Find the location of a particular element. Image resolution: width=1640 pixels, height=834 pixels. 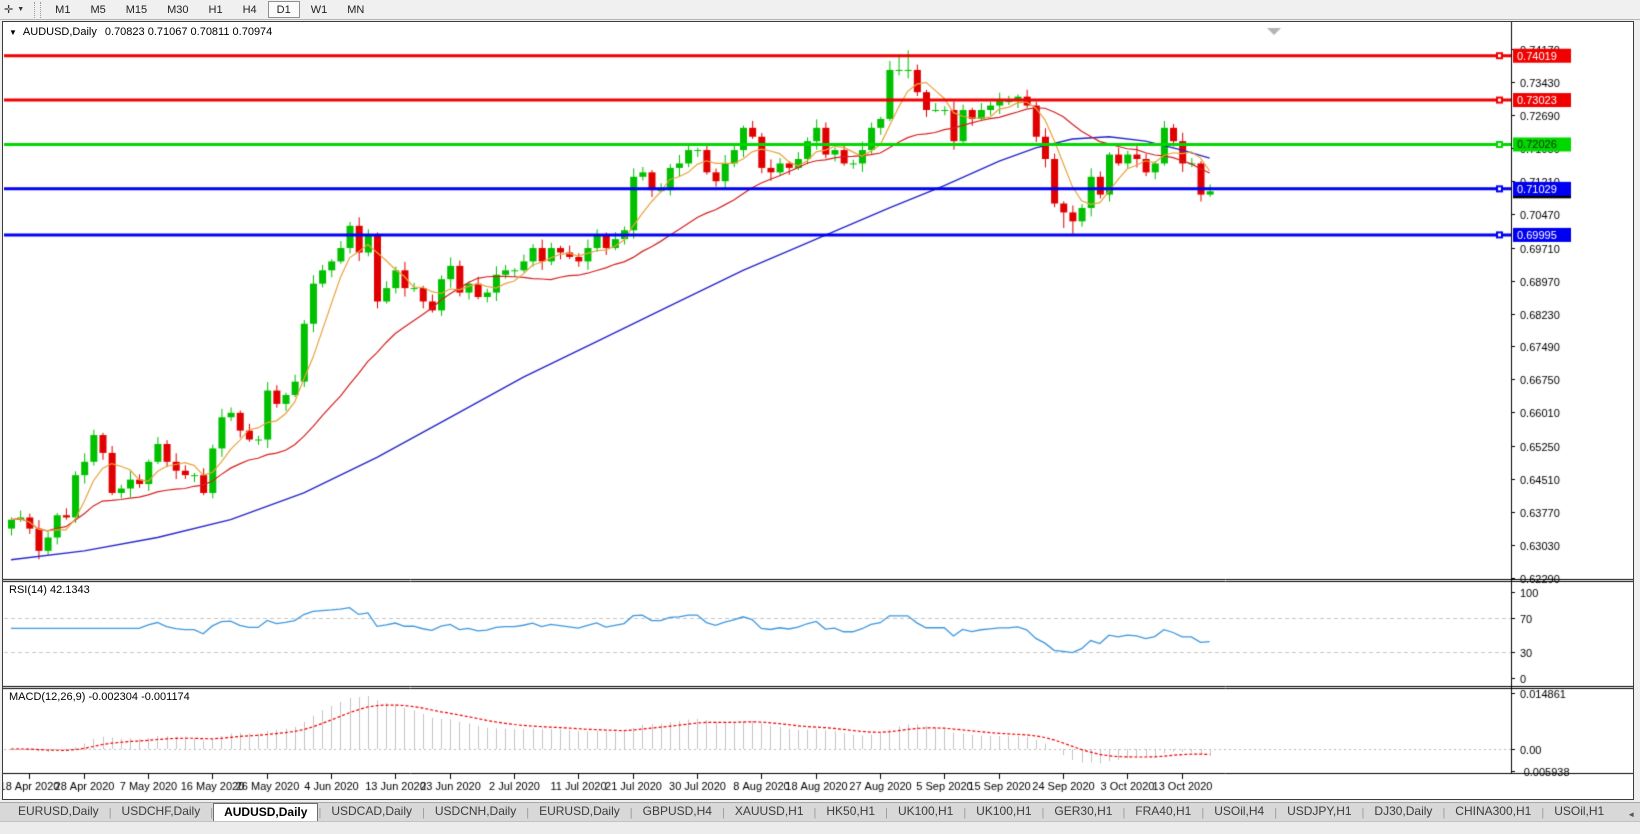

chart-tab-USDJPY-H1: USDJPY,H1 is located at coordinates (1319, 811).